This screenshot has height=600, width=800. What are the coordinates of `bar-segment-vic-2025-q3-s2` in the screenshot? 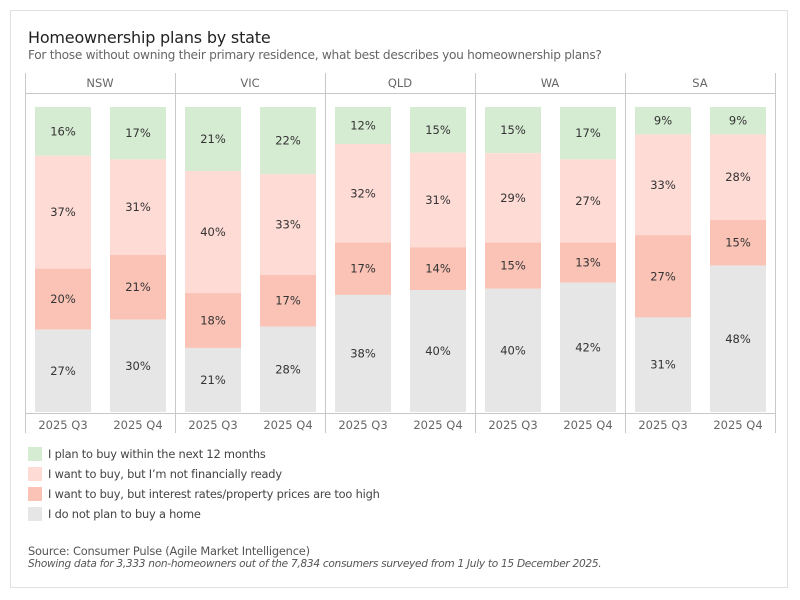 It's located at (213, 320).